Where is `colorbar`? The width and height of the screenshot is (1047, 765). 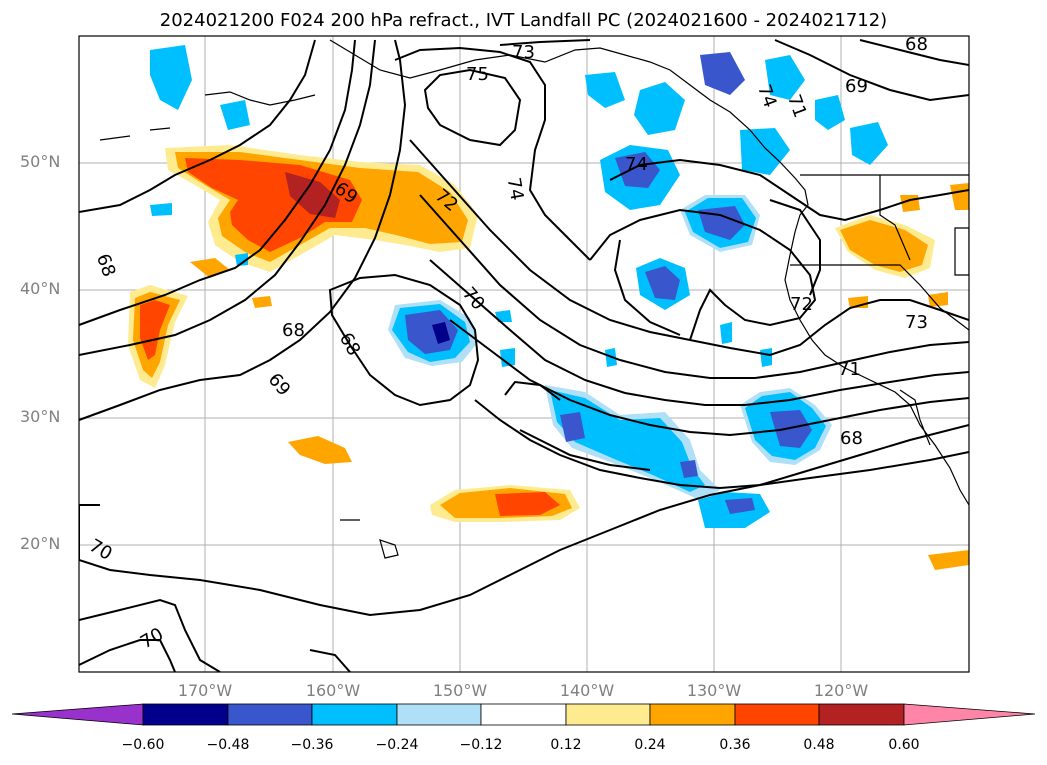
colorbar is located at coordinates (523, 714).